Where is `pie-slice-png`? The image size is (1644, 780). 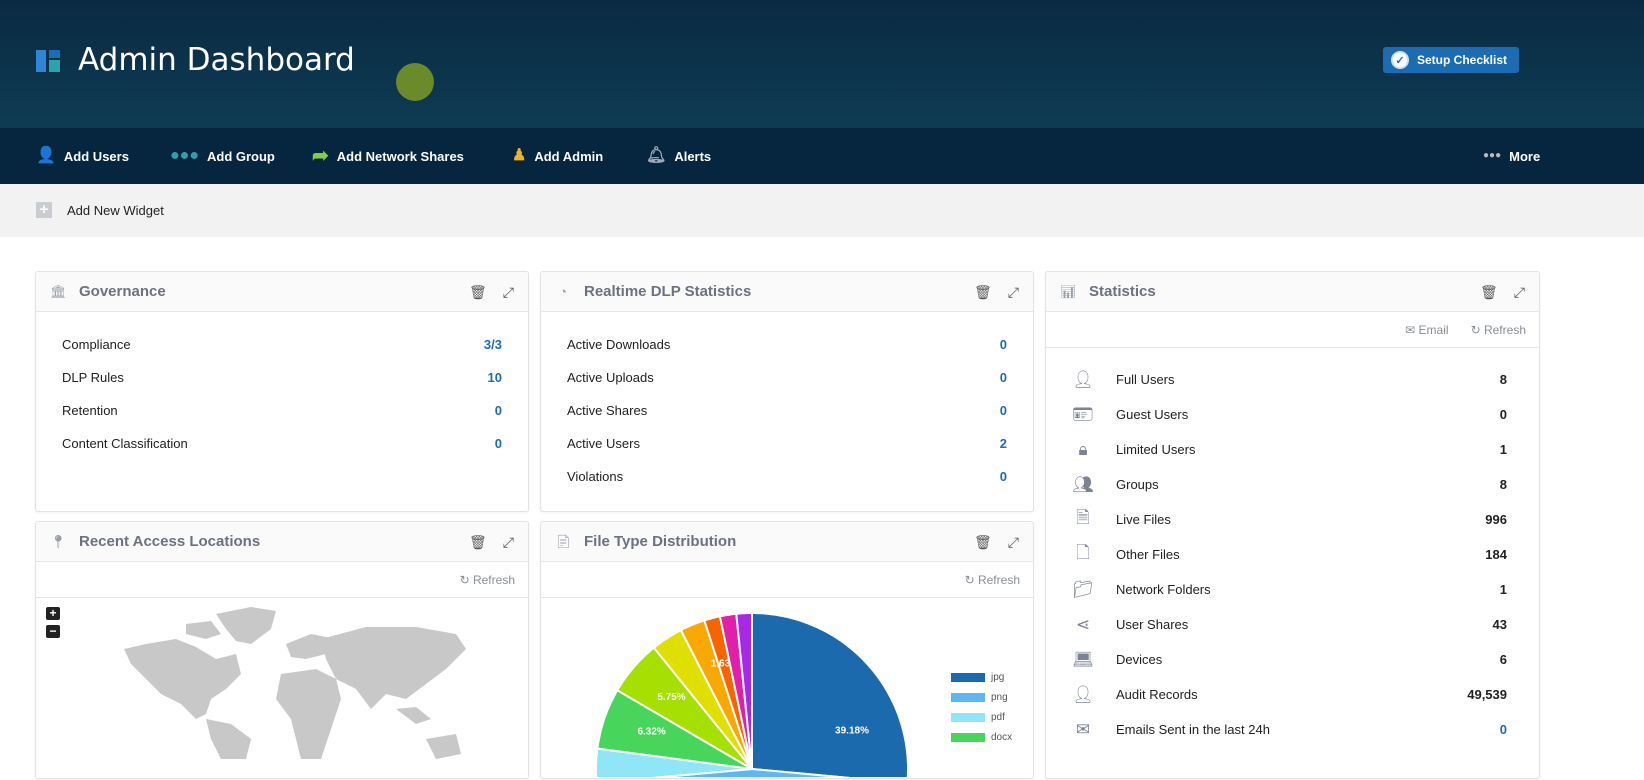
pie-slice-png is located at coordinates (751, 772).